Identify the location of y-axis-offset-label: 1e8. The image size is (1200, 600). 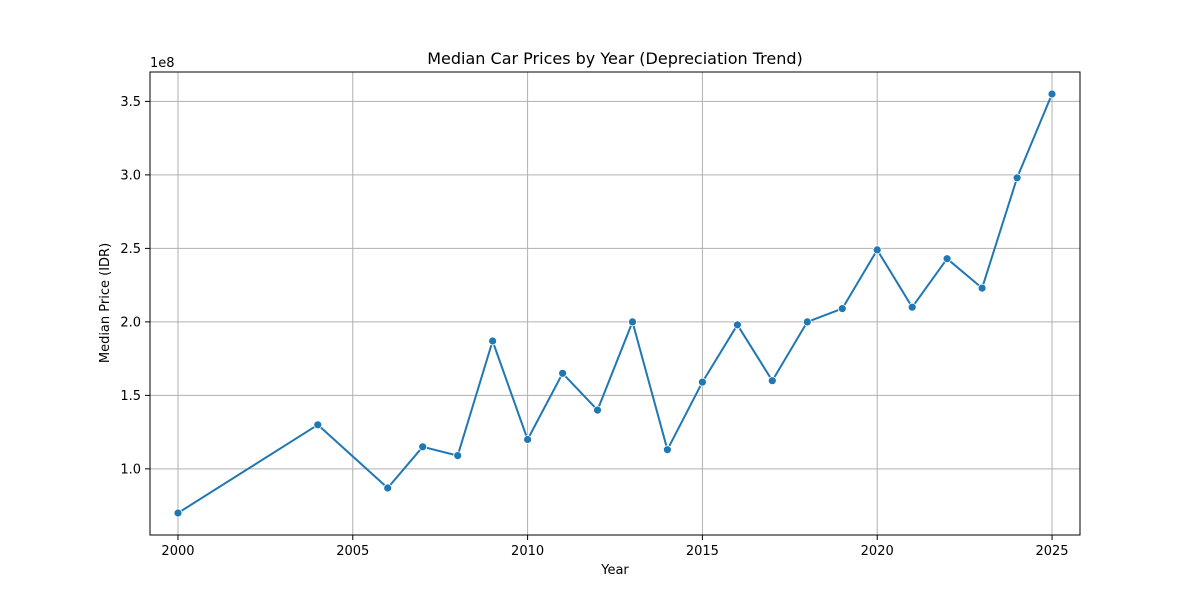
(162, 63).